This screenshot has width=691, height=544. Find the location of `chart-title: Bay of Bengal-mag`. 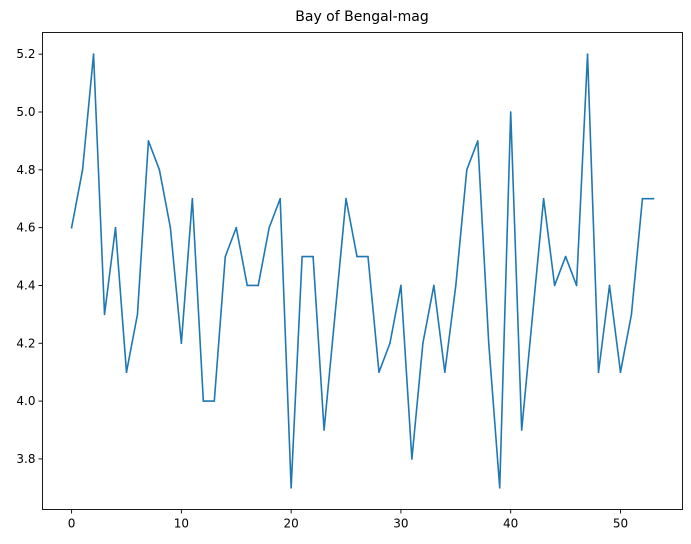

chart-title: Bay of Bengal-mag is located at coordinates (361, 17).